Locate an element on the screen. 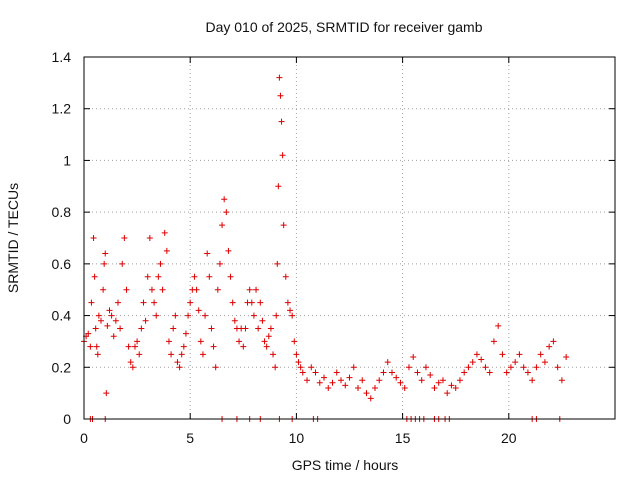  y-tick-label: 0.2 is located at coordinates (62, 367).